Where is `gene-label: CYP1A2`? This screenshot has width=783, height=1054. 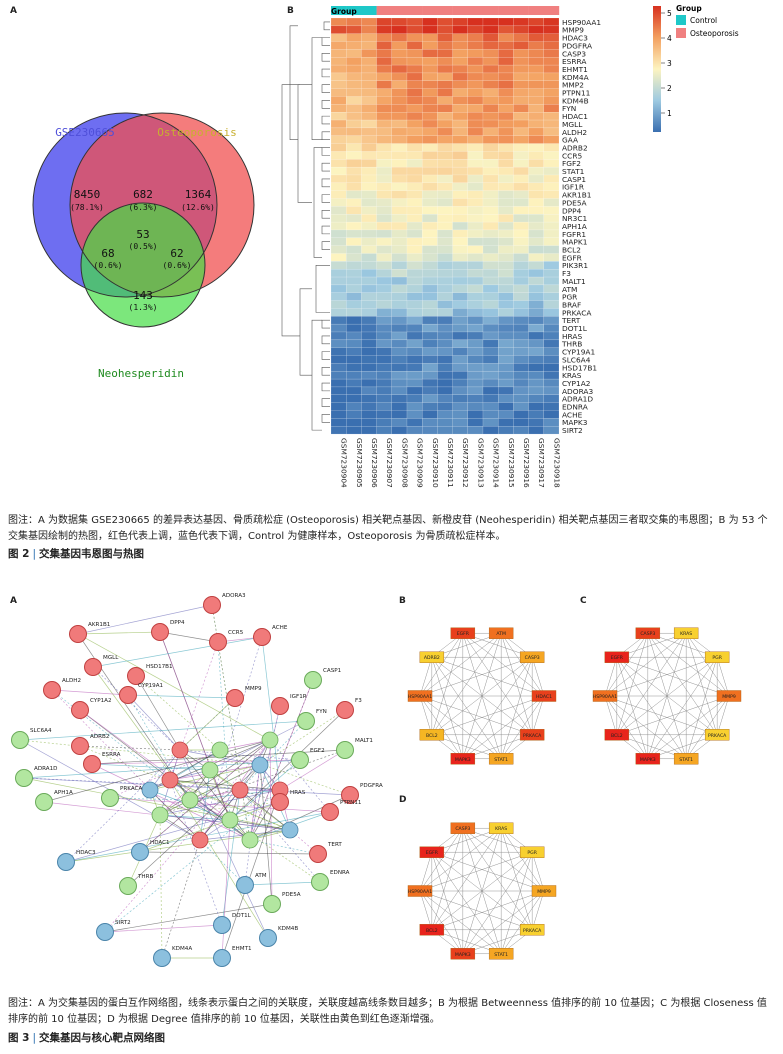 gene-label: CYP1A2 is located at coordinates (576, 383).